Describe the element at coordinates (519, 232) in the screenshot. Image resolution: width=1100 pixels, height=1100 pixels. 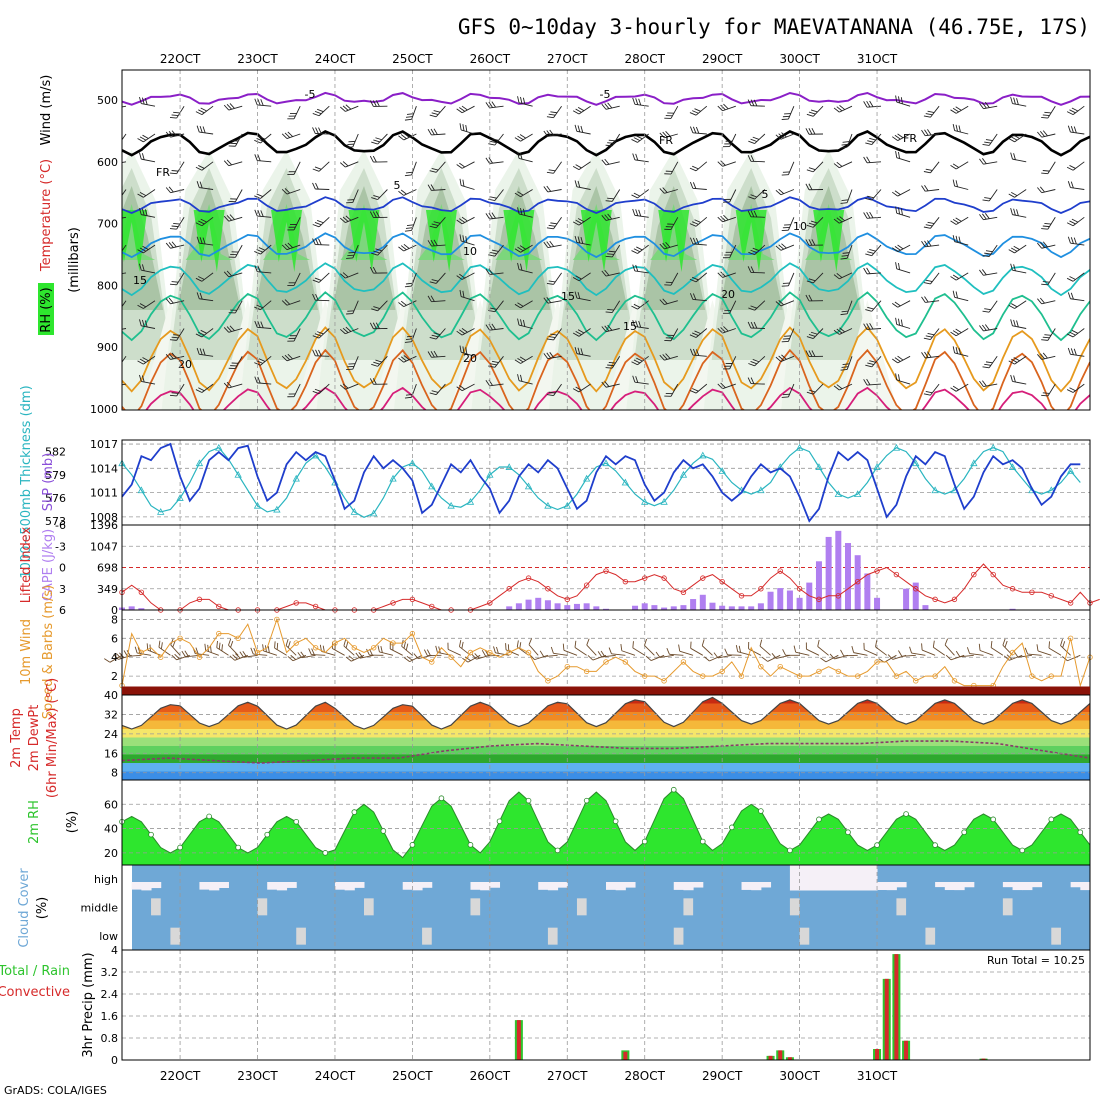
I see `rh-shade` at that location.